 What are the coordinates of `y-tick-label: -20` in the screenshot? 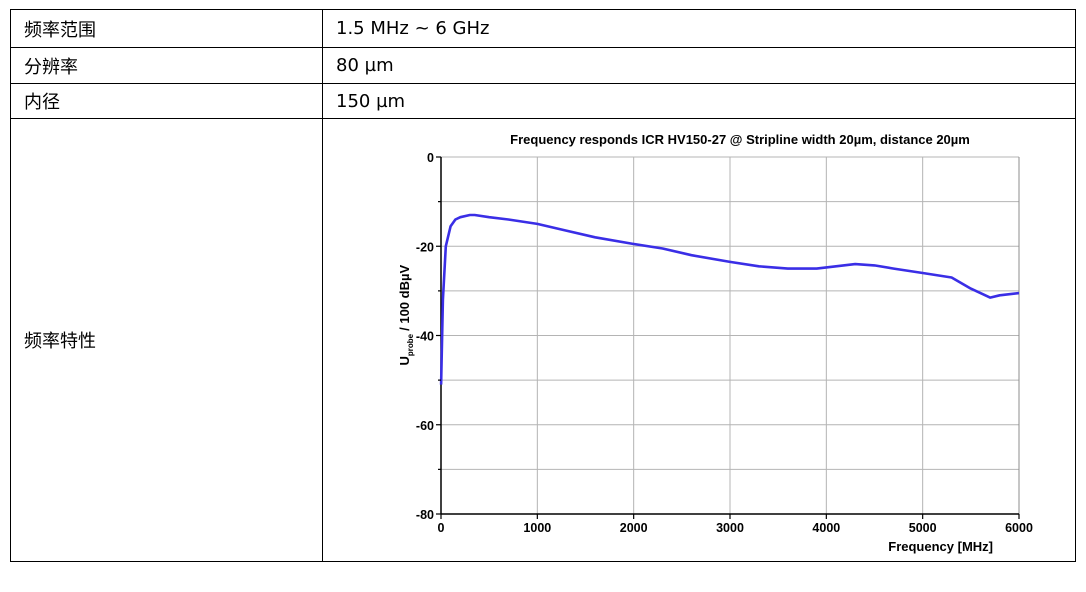 It's located at (425, 247).